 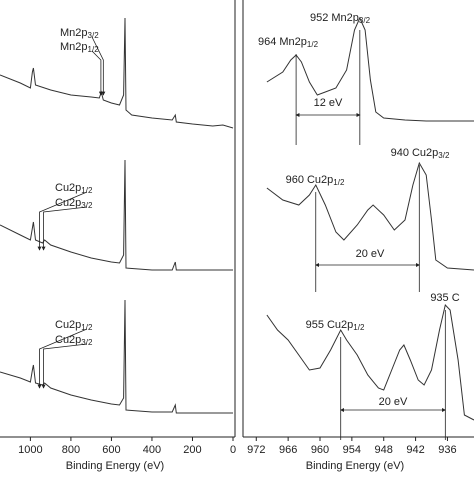 I want to click on label-main: 935 C, so click(x=444, y=298).